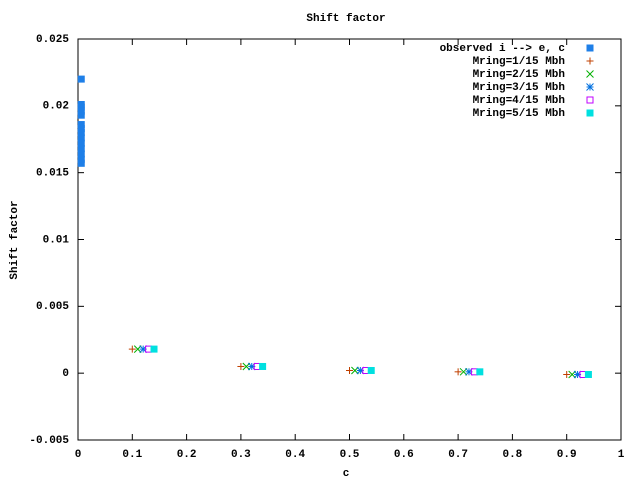  What do you see at coordinates (56, 107) in the screenshot?
I see `y-tick-label: 0.02` at bounding box center [56, 107].